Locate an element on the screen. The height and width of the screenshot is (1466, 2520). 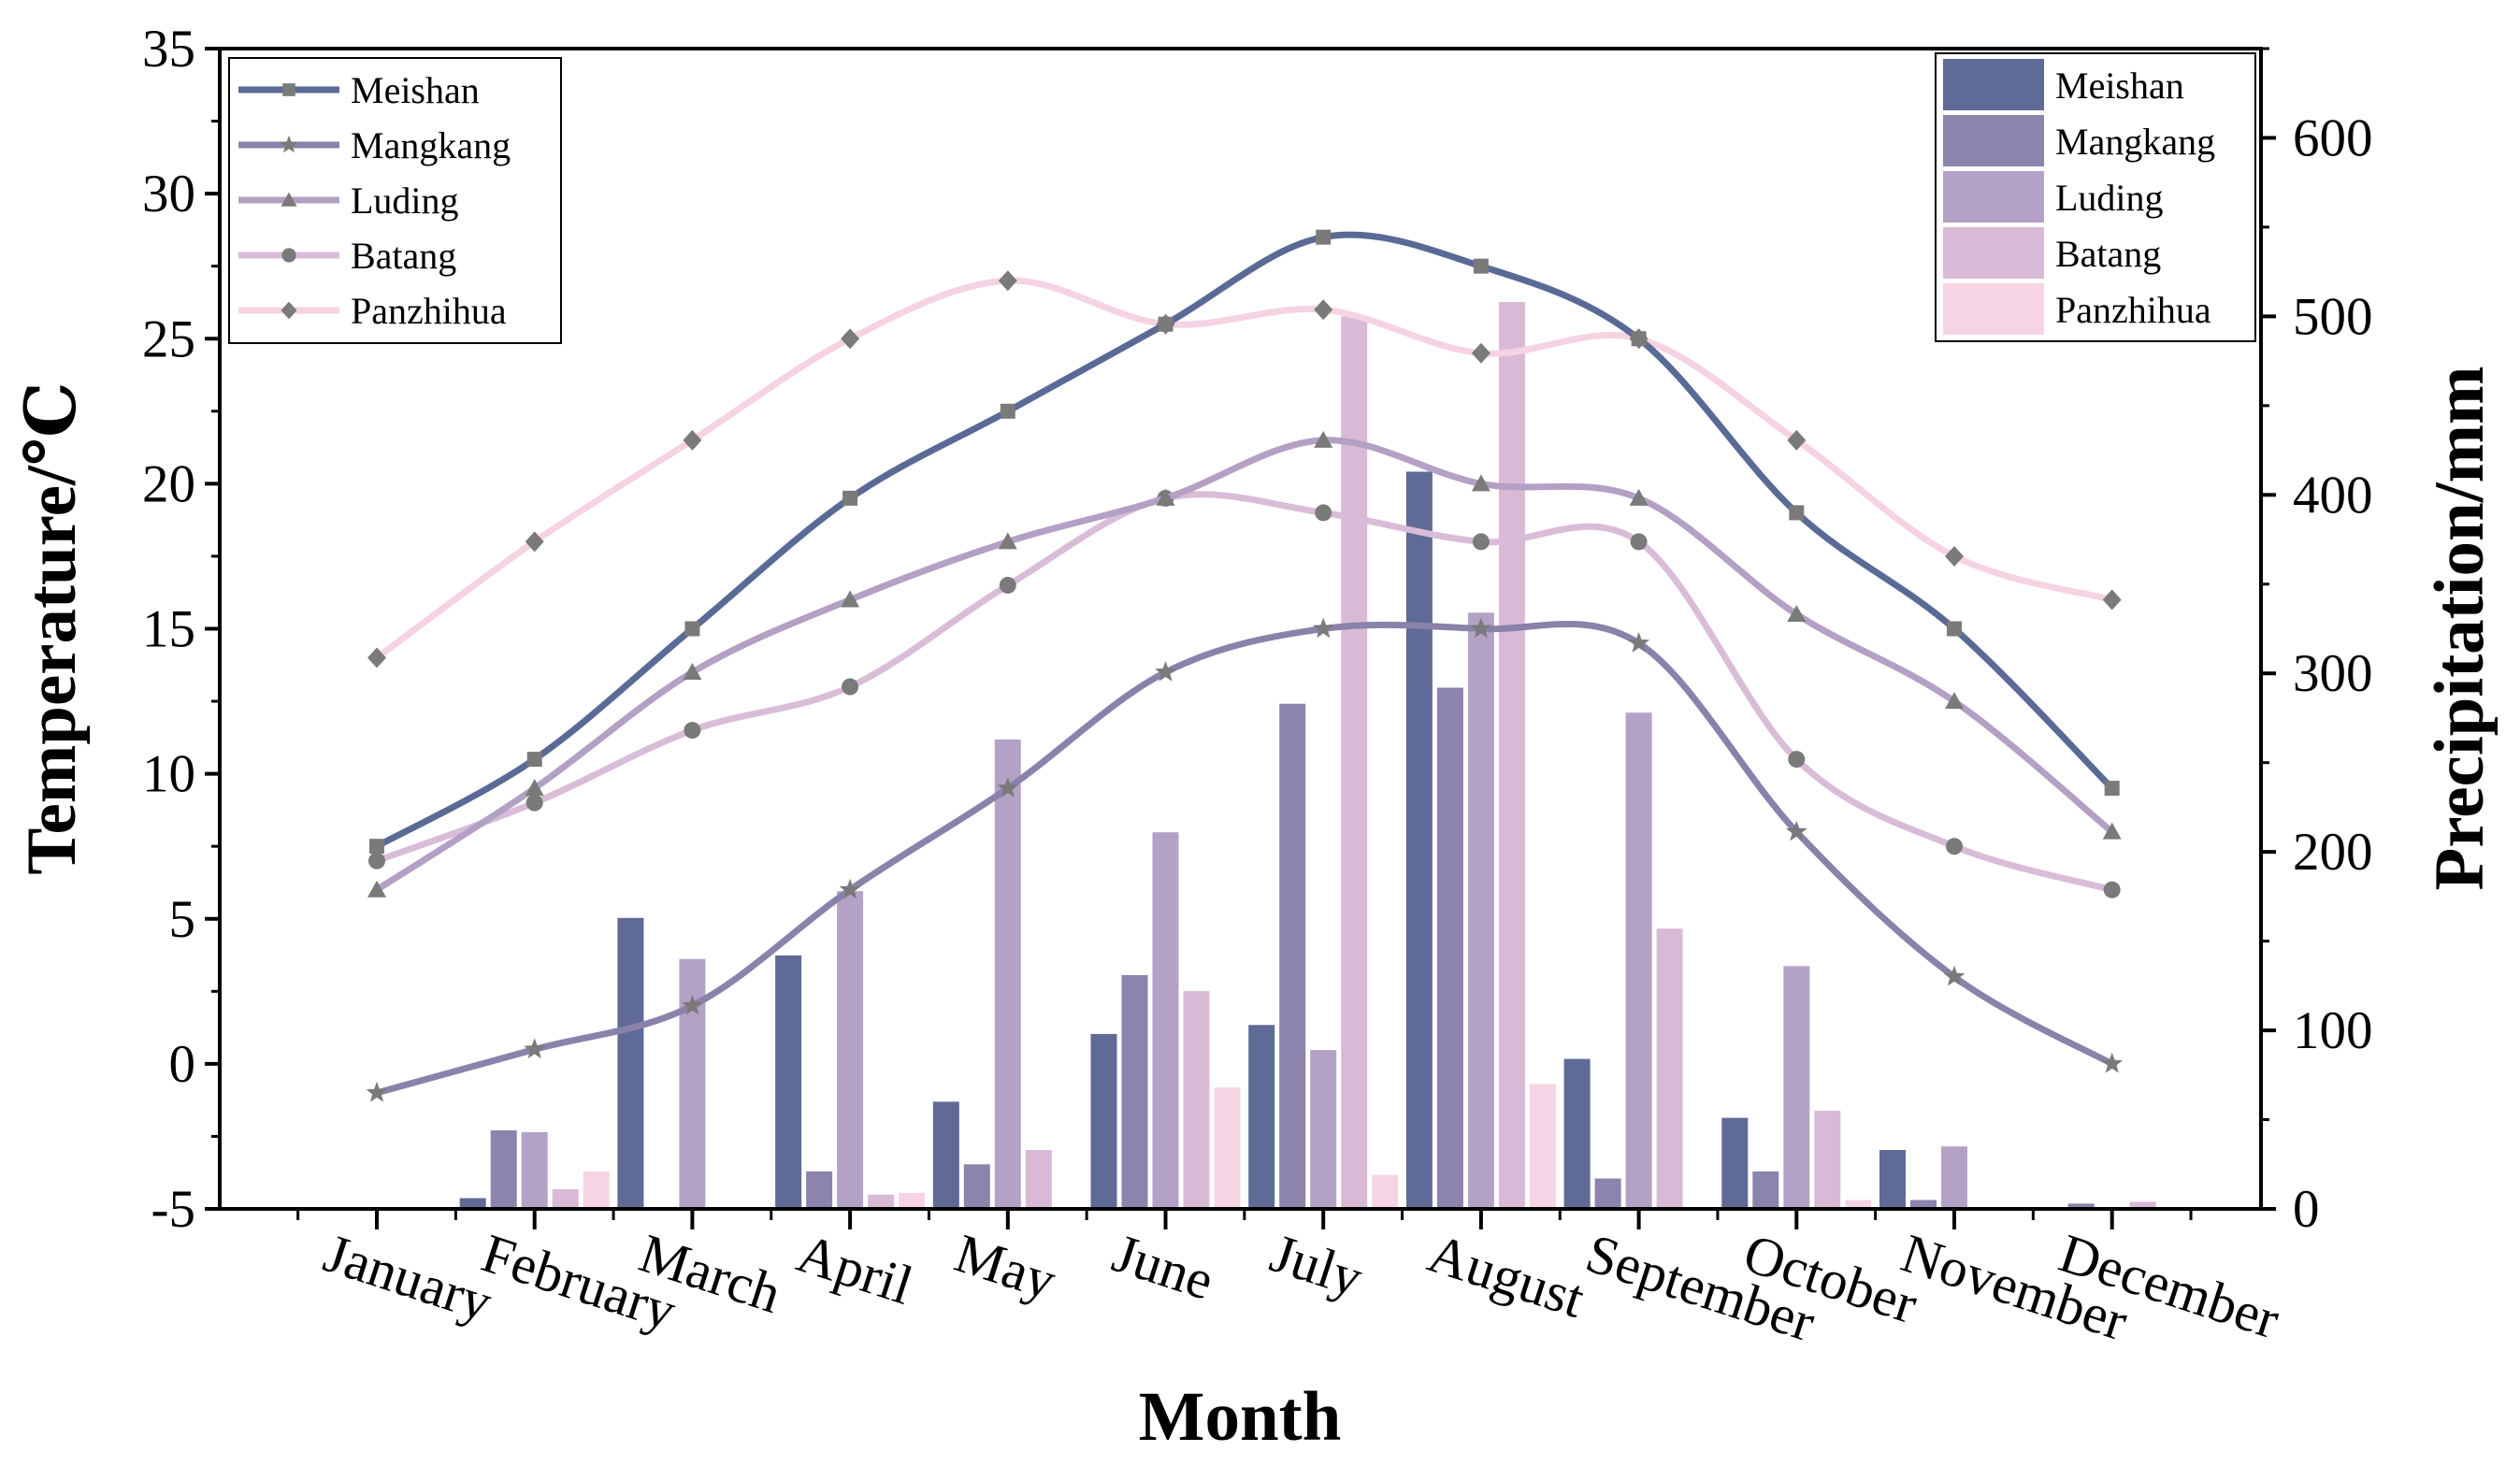
bar-meishan-april is located at coordinates (788, 1082).